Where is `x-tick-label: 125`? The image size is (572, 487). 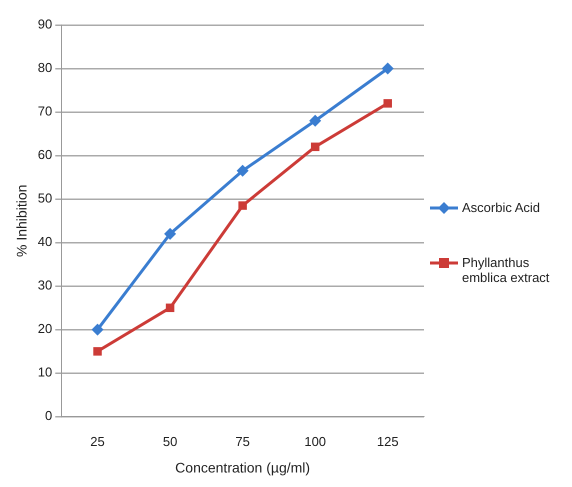 x-tick-label: 125 is located at coordinates (387, 441).